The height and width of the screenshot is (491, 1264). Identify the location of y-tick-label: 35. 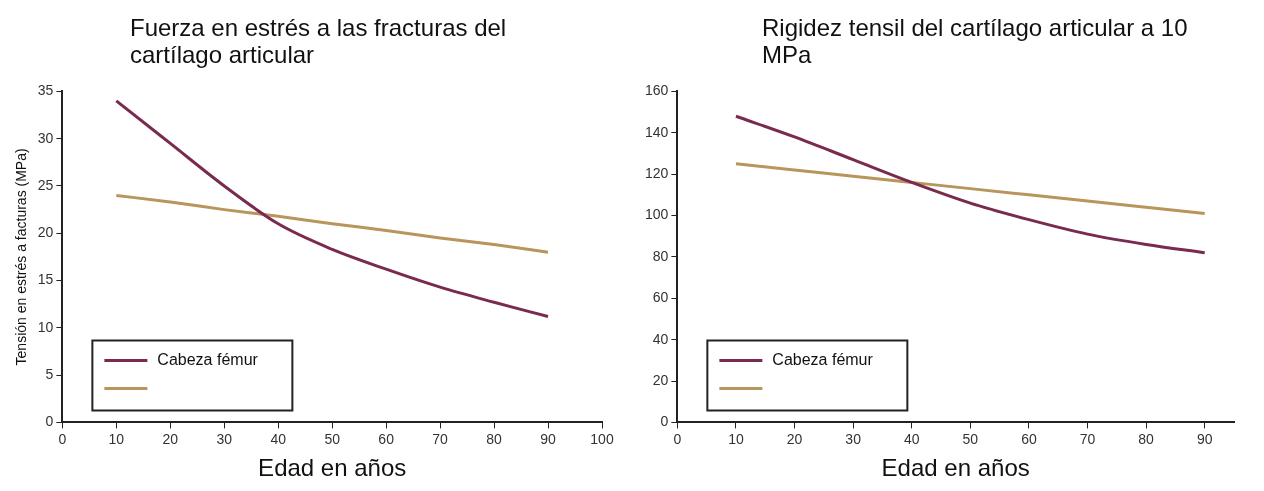
(45, 90).